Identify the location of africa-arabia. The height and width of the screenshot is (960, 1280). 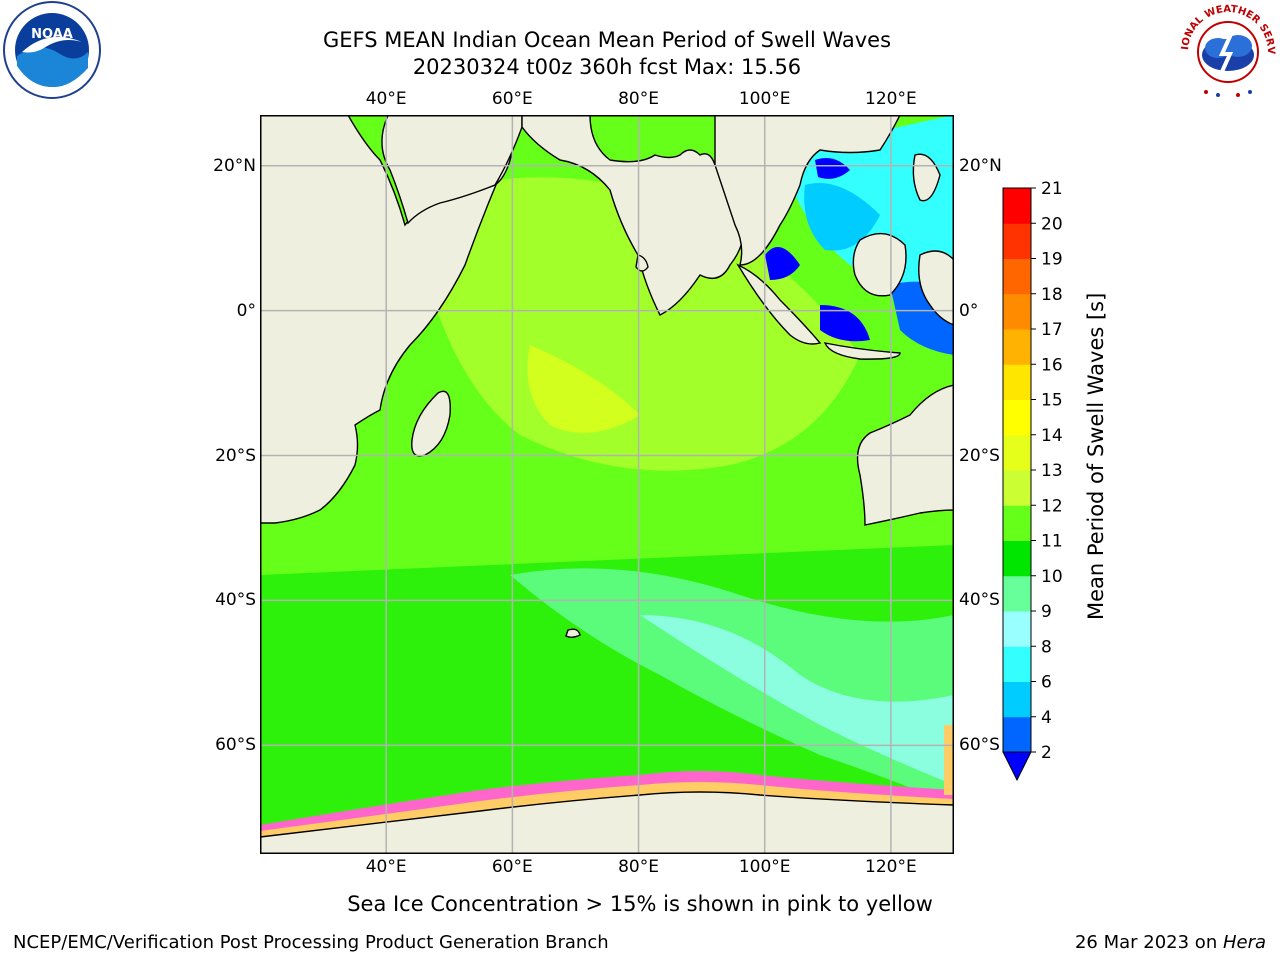
(391, 319).